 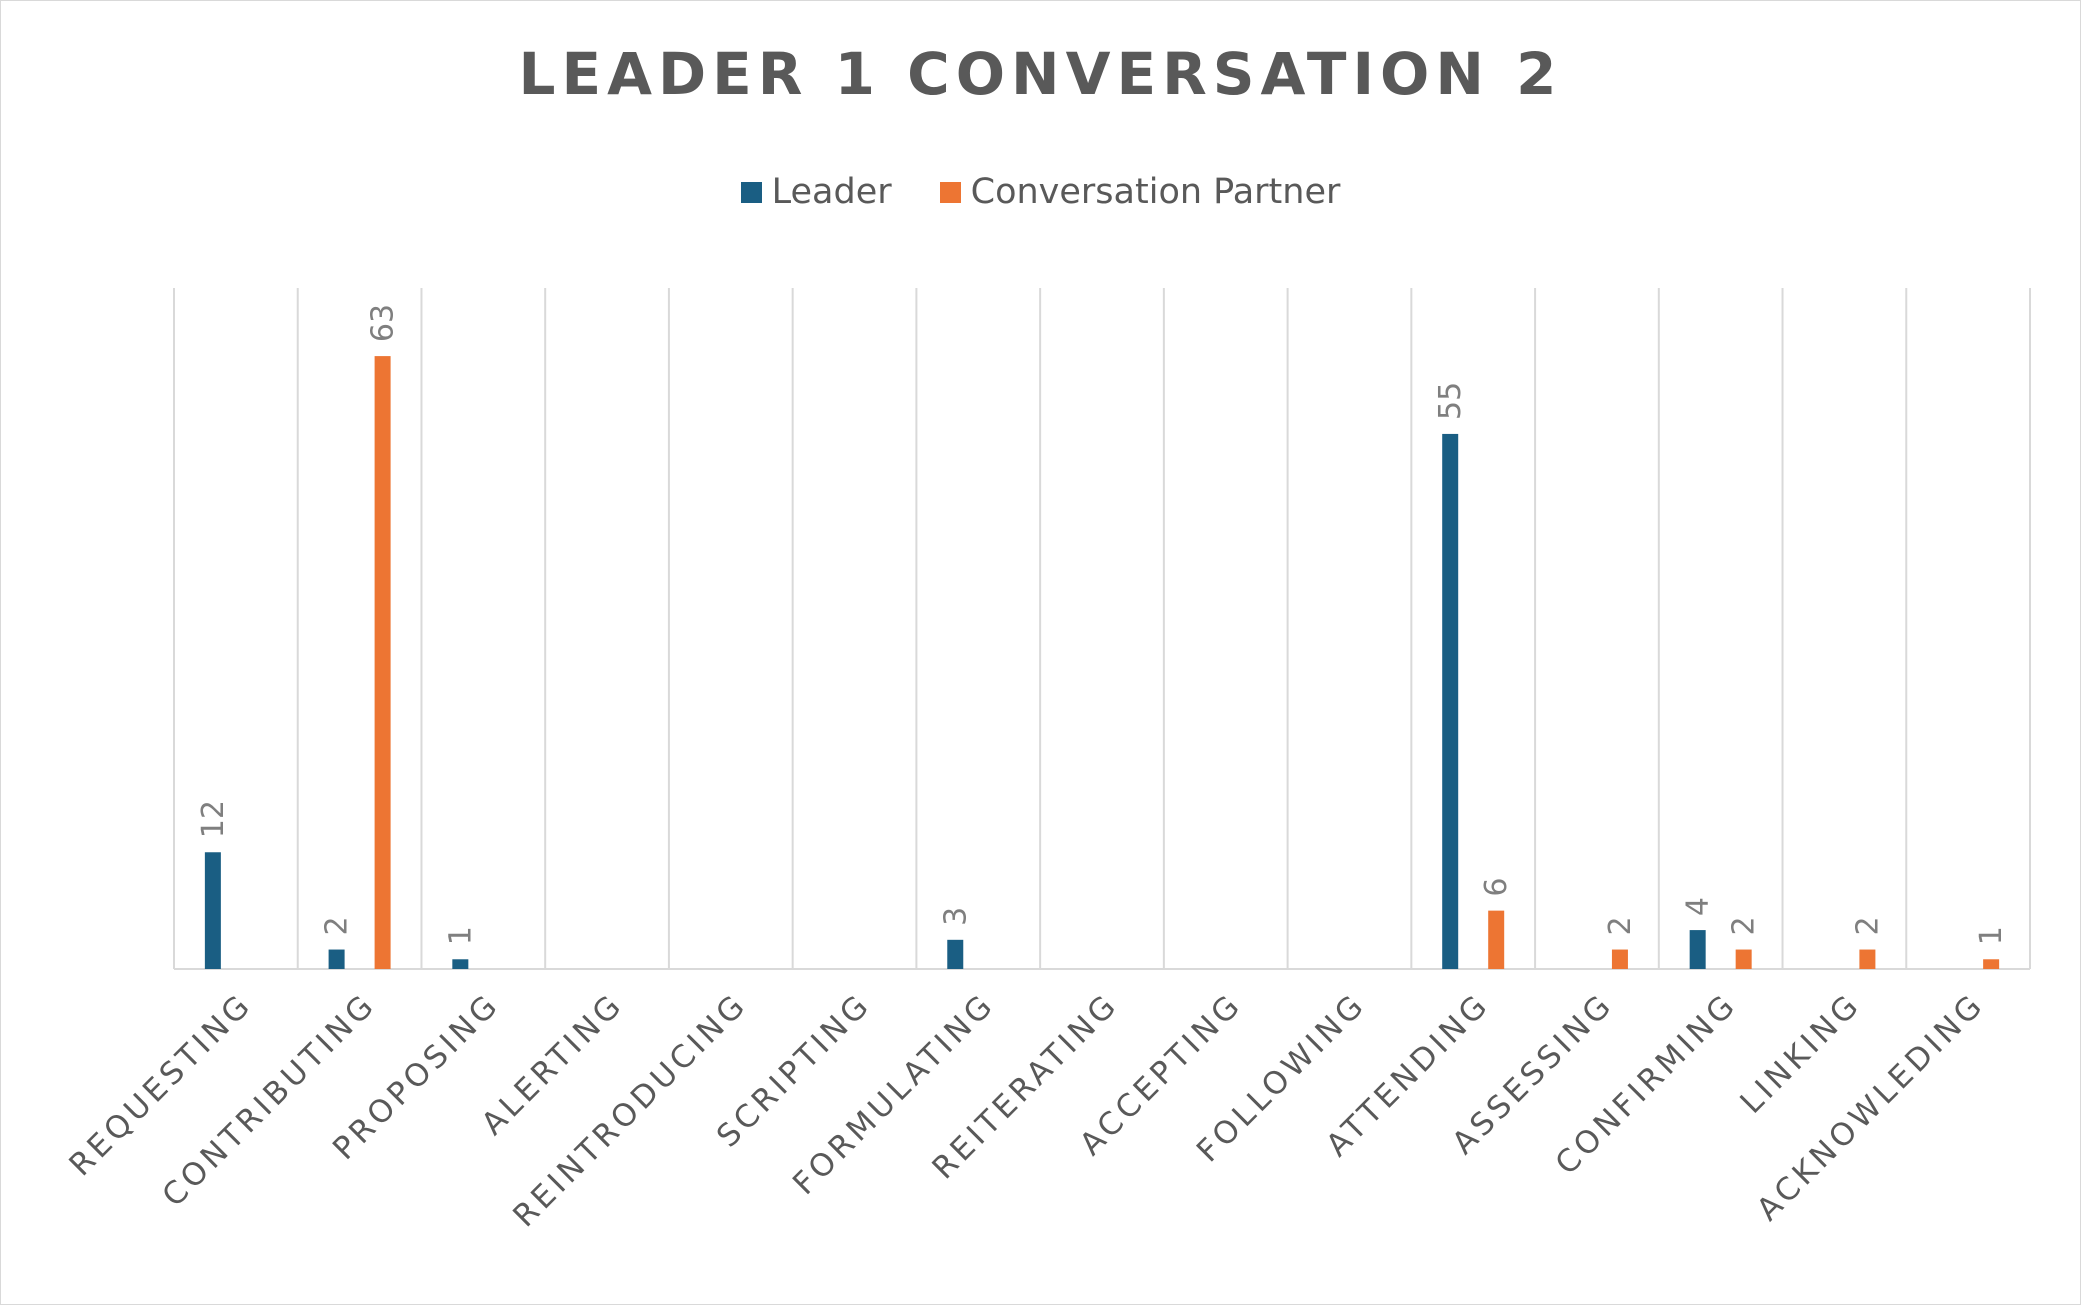 I want to click on category-label-reintroducing: REINTRODUCING, so click(x=630, y=1110).